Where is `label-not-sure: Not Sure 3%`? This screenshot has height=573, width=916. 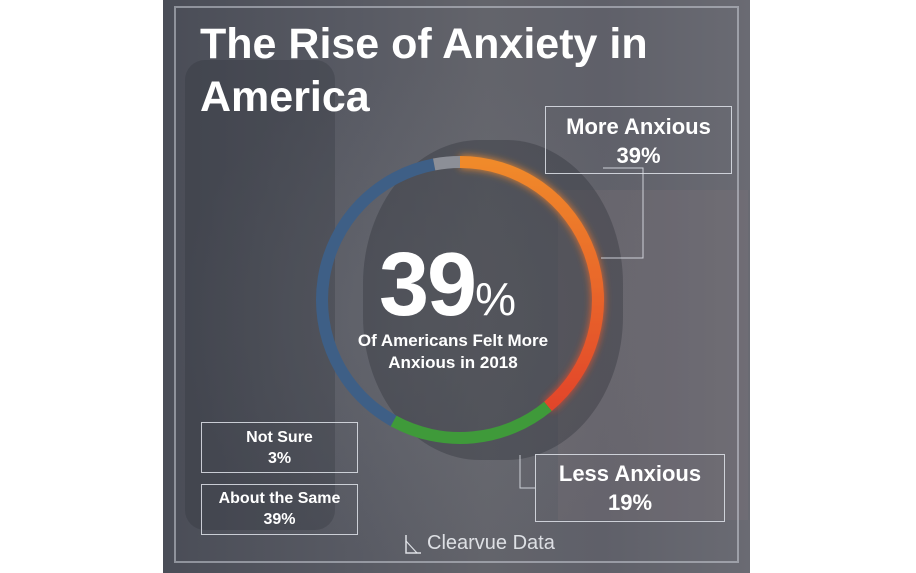
label-not-sure: Not Sure 3% is located at coordinates (279, 447).